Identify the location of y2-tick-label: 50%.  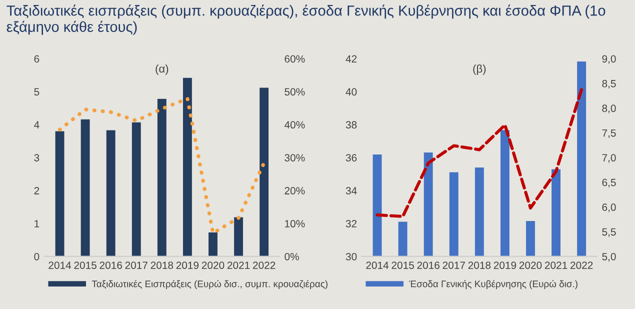
(294, 92).